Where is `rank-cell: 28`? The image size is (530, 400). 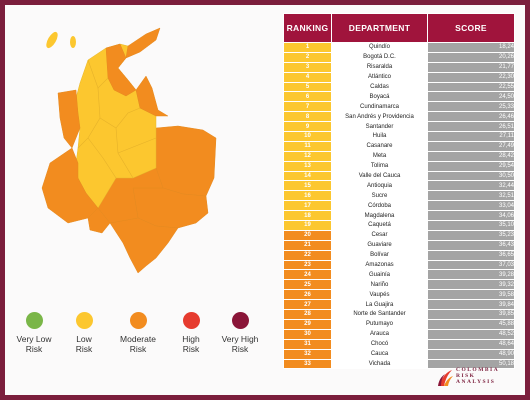 rank-cell: 28 is located at coordinates (307, 314).